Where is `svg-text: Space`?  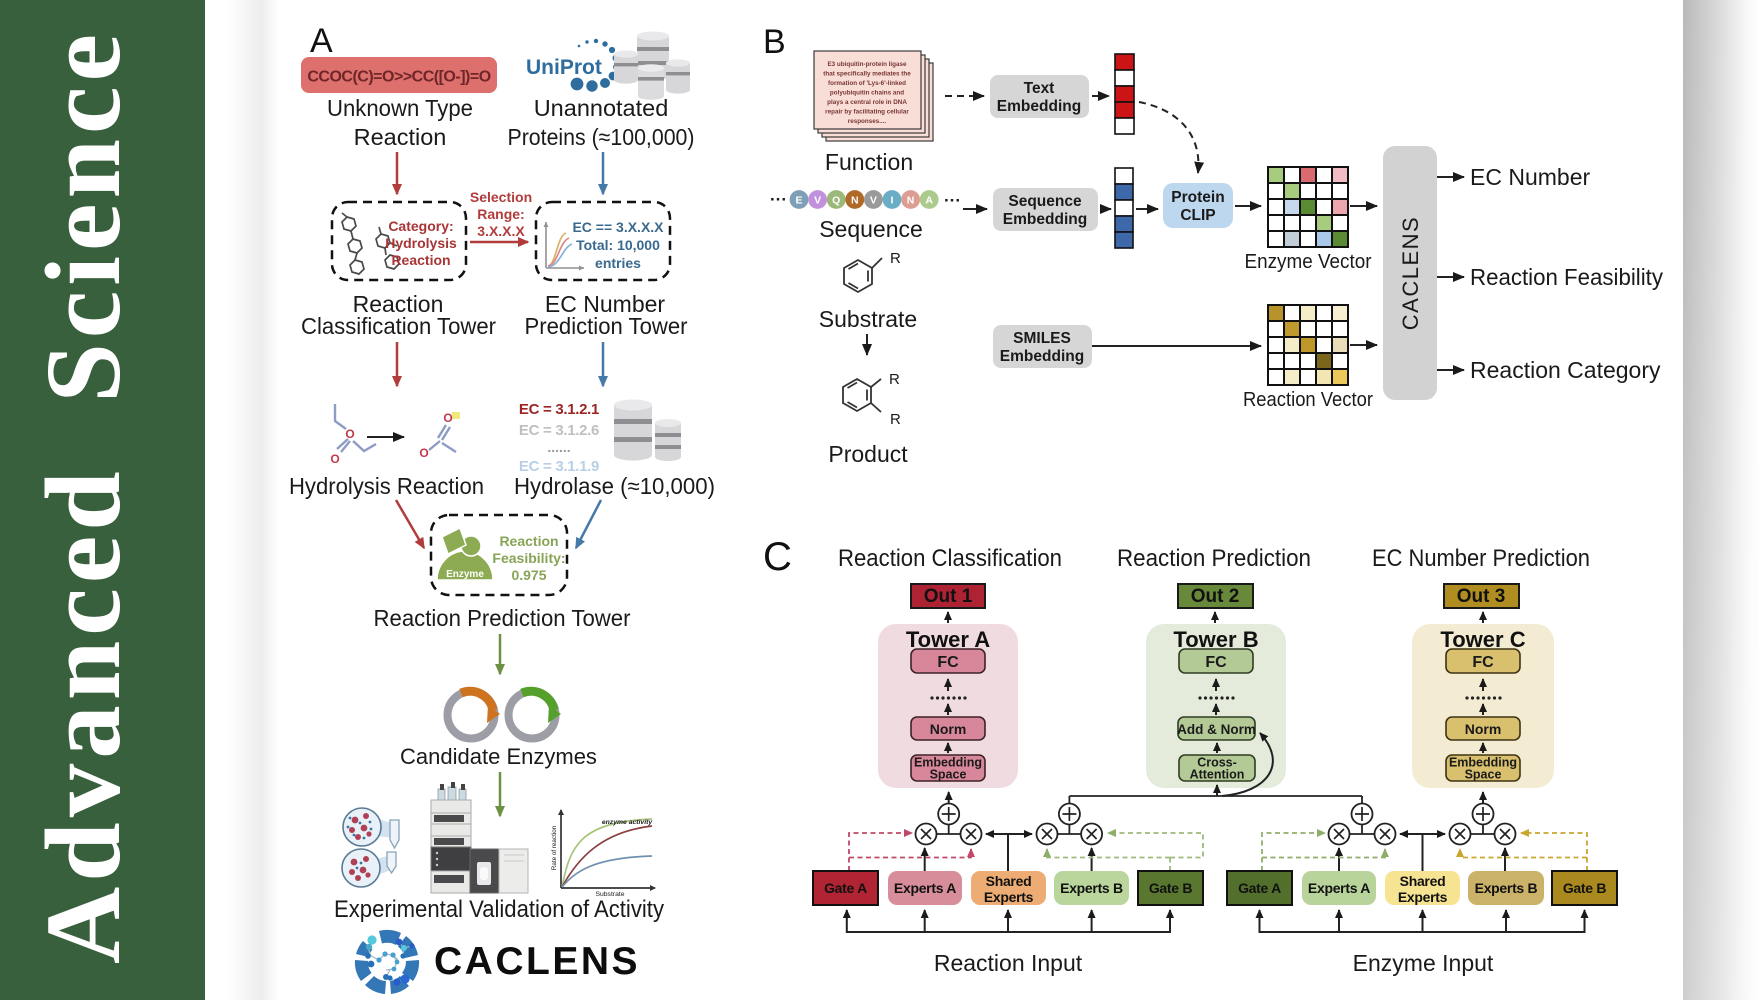 svg-text: Space is located at coordinates (948, 775).